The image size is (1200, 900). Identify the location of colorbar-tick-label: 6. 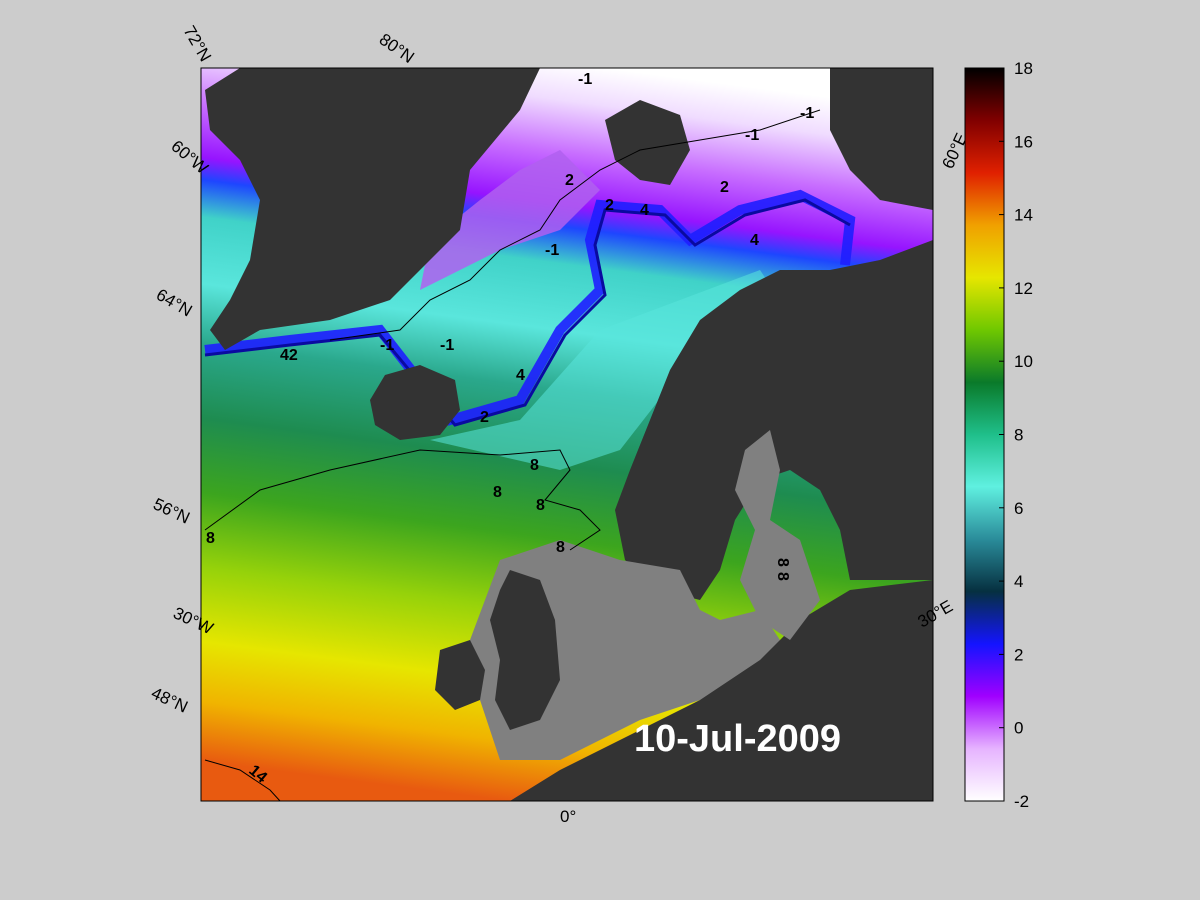
(1018, 508).